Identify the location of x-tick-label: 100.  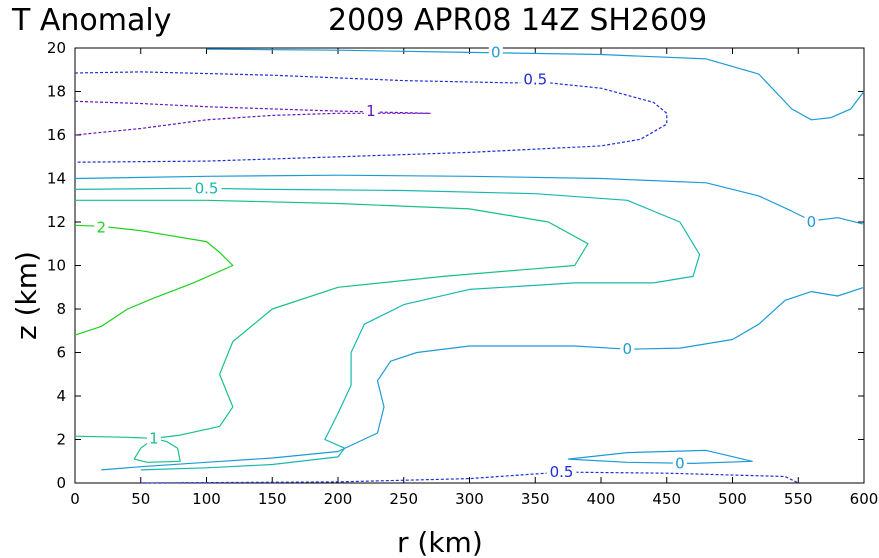
(206, 499).